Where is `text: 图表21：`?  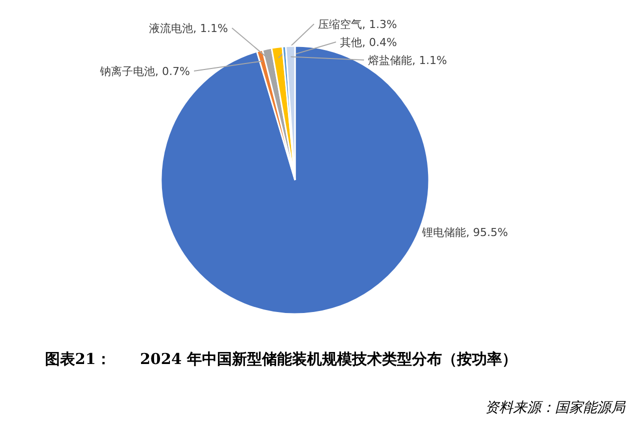
text: 图表21： is located at coordinates (78, 359).